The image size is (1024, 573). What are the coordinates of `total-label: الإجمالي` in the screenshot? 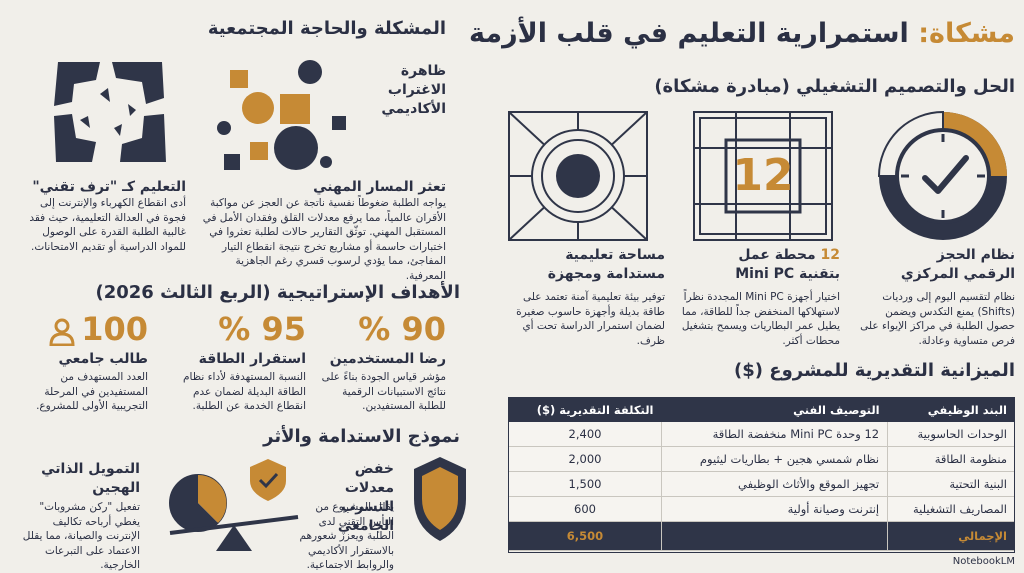 It's located at (951, 536).